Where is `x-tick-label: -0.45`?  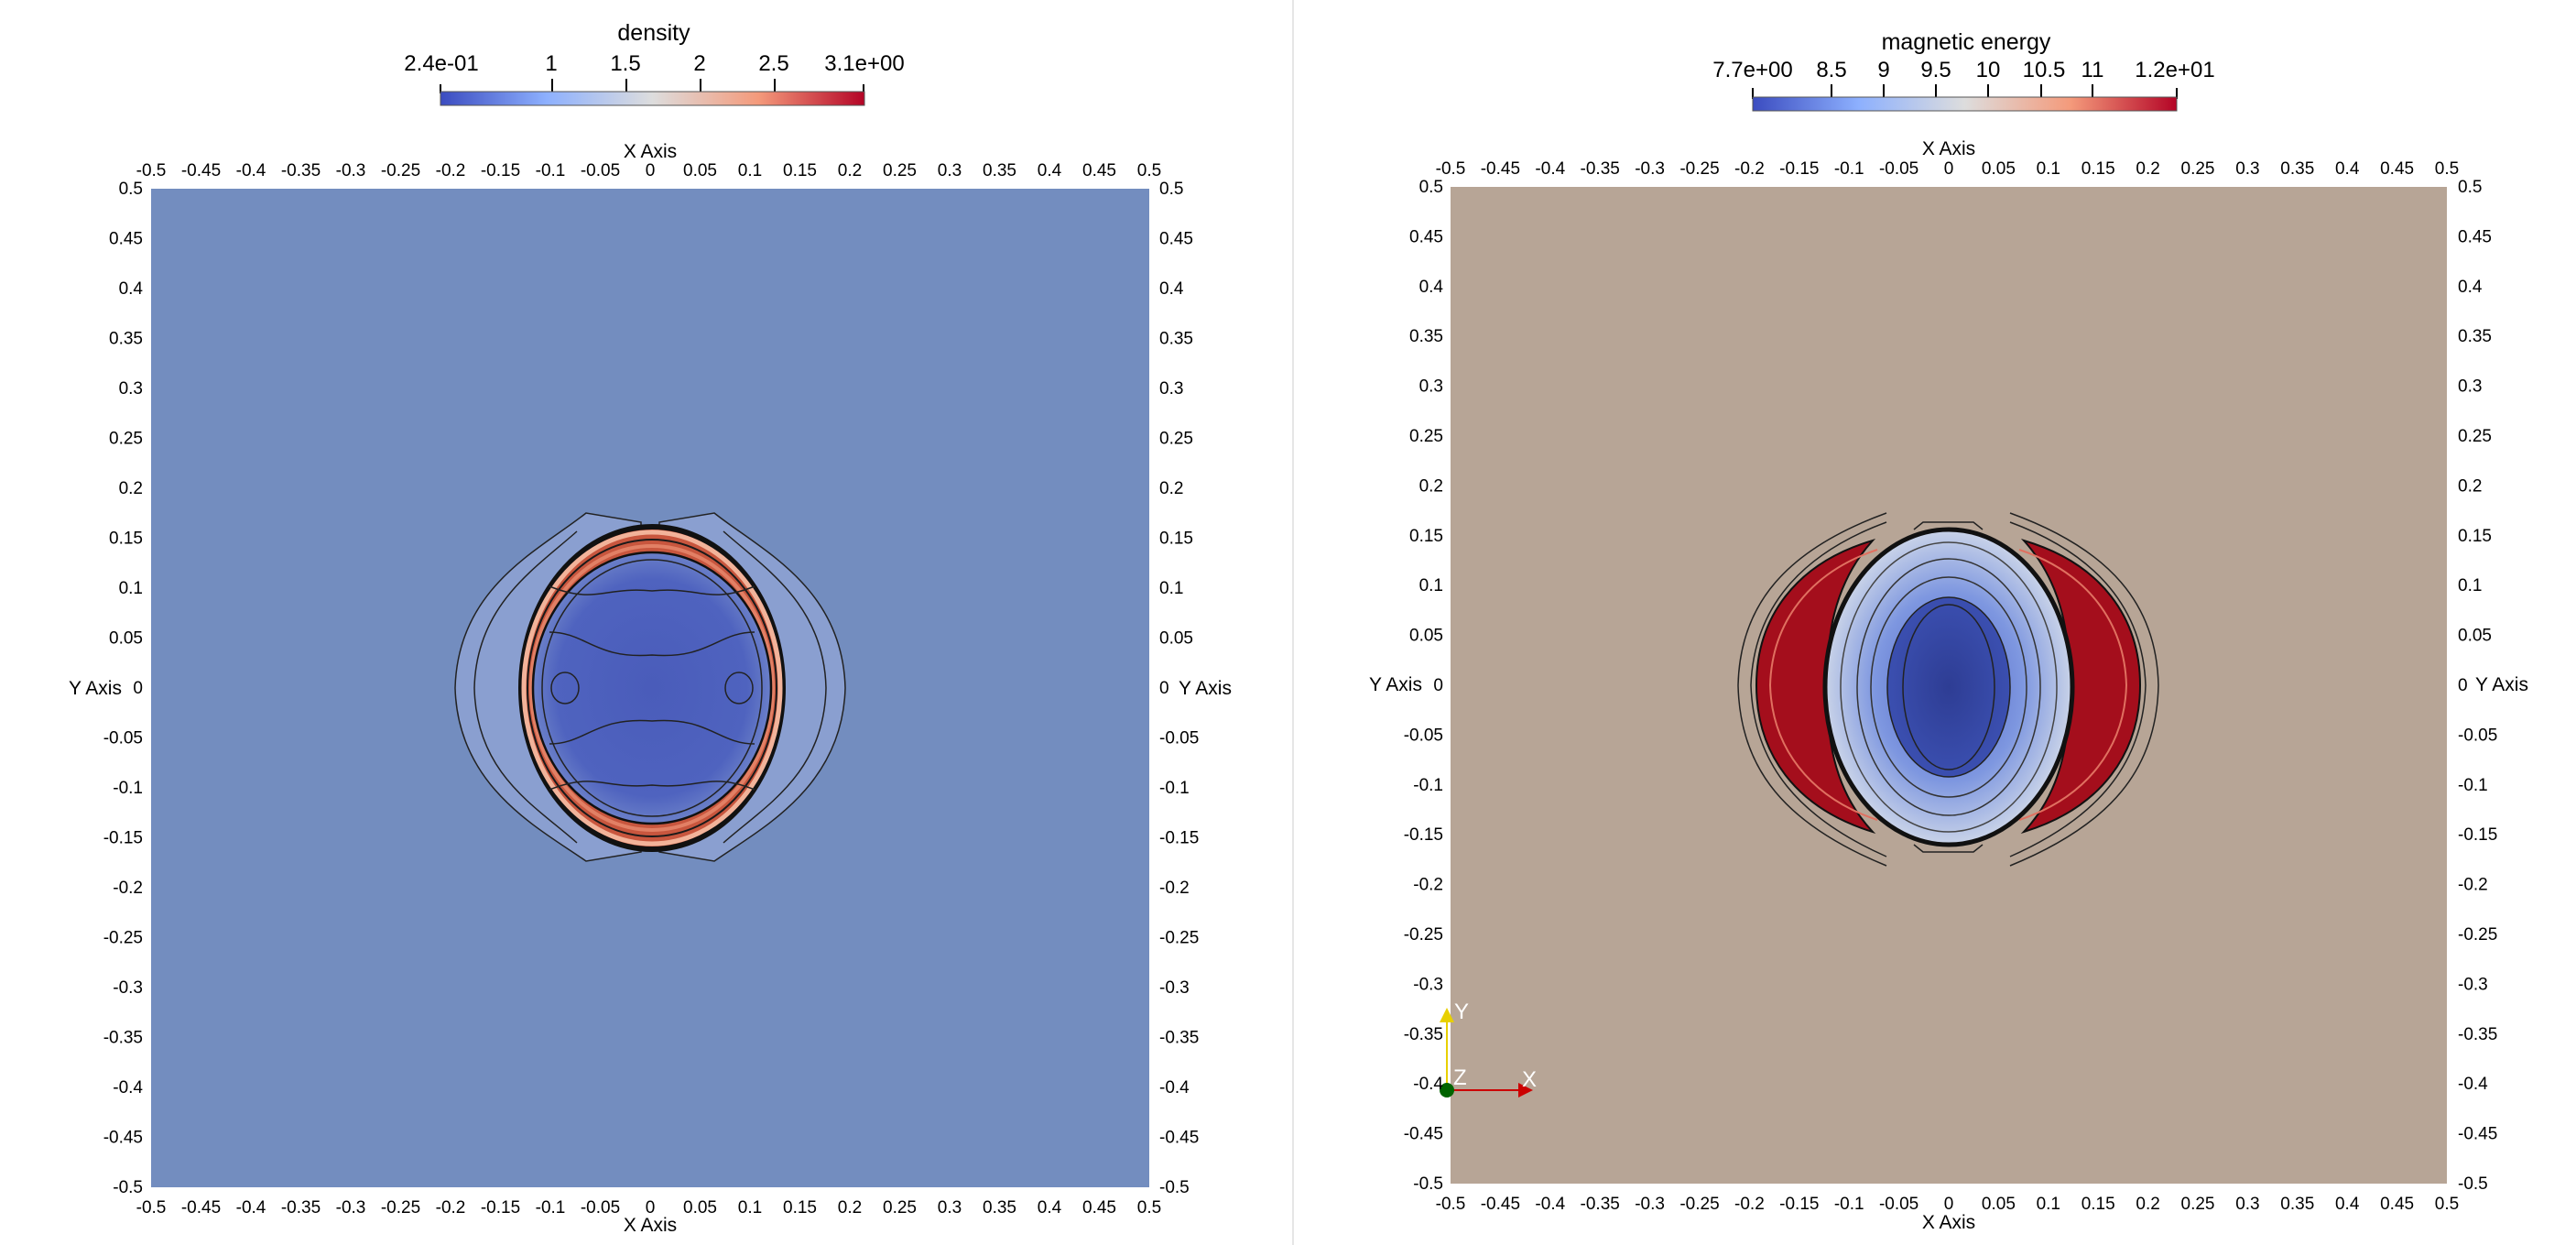 x-tick-label: -0.45 is located at coordinates (201, 1208).